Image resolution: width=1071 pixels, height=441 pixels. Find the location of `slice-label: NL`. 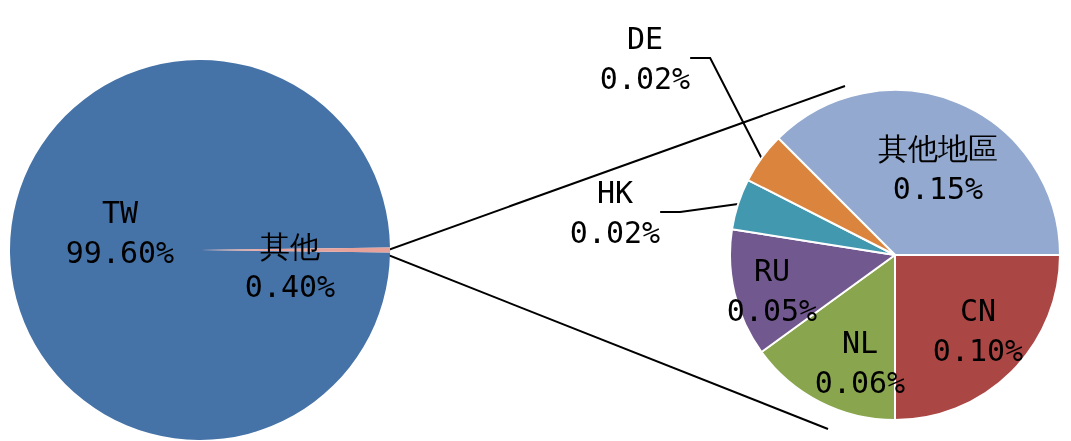

slice-label: NL is located at coordinates (860, 342).